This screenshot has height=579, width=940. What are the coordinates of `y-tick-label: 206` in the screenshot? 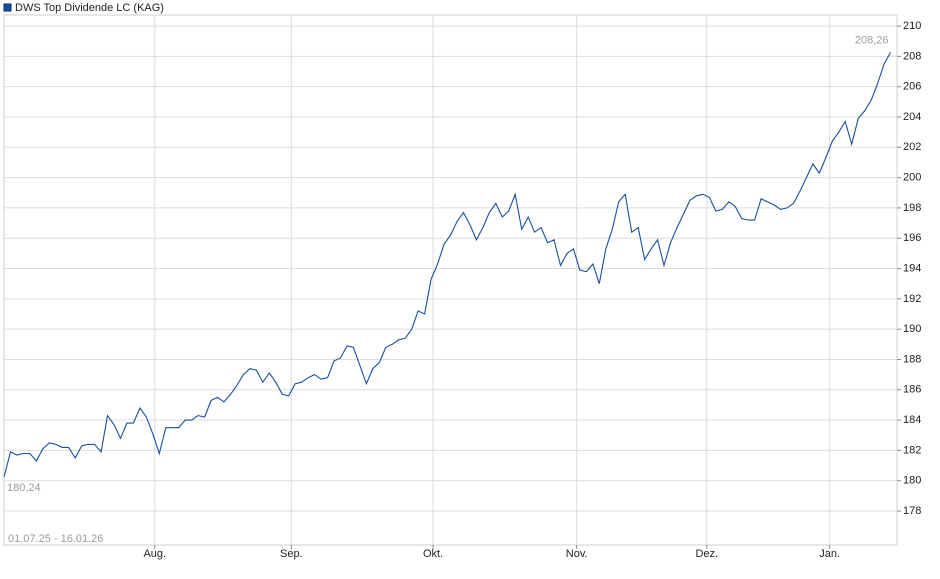 It's located at (912, 87).